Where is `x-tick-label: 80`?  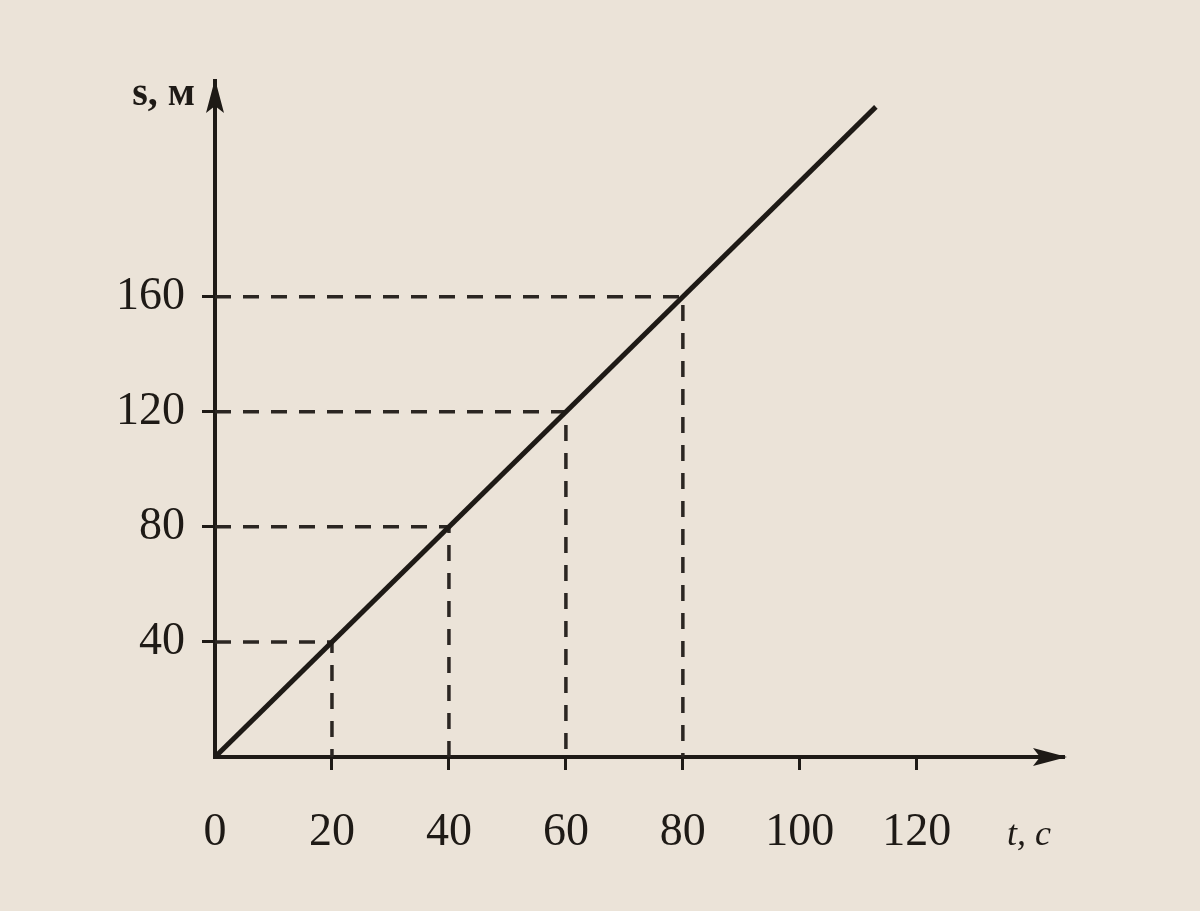 x-tick-label: 80 is located at coordinates (682, 829).